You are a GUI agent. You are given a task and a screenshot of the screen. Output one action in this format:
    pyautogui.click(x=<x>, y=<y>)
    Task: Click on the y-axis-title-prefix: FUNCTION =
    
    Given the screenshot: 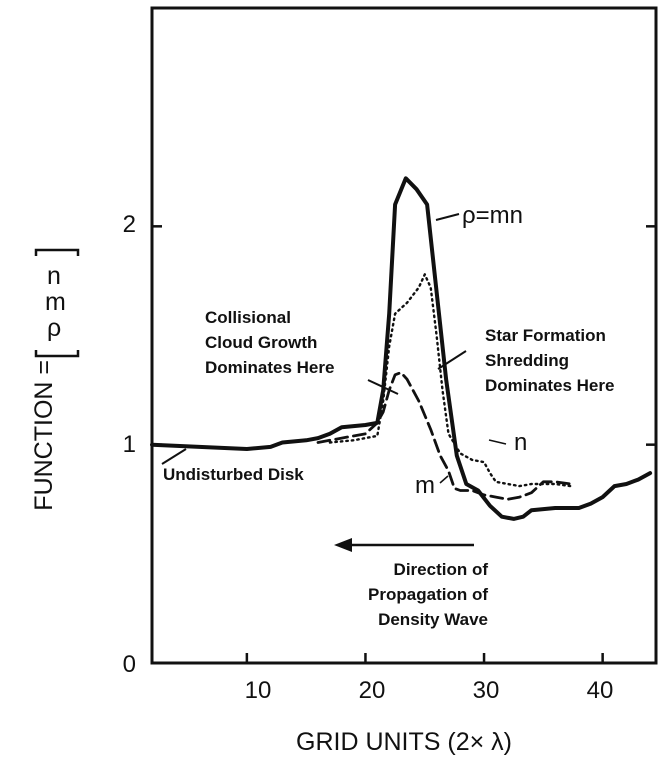 What is the action you would take?
    pyautogui.click(x=44, y=435)
    